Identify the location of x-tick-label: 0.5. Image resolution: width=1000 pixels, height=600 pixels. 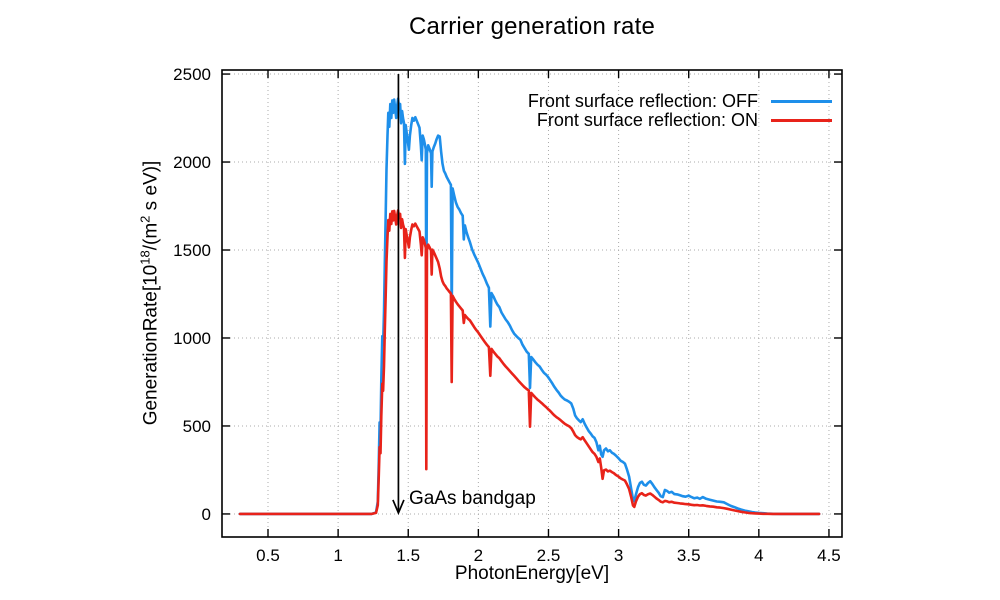
(268, 555).